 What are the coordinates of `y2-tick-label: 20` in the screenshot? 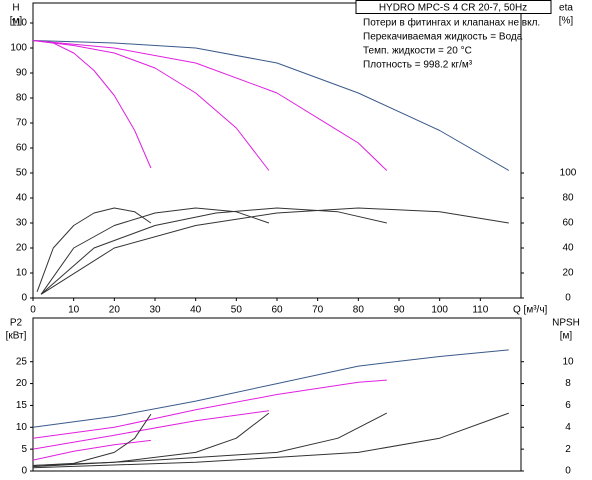 It's located at (568, 273).